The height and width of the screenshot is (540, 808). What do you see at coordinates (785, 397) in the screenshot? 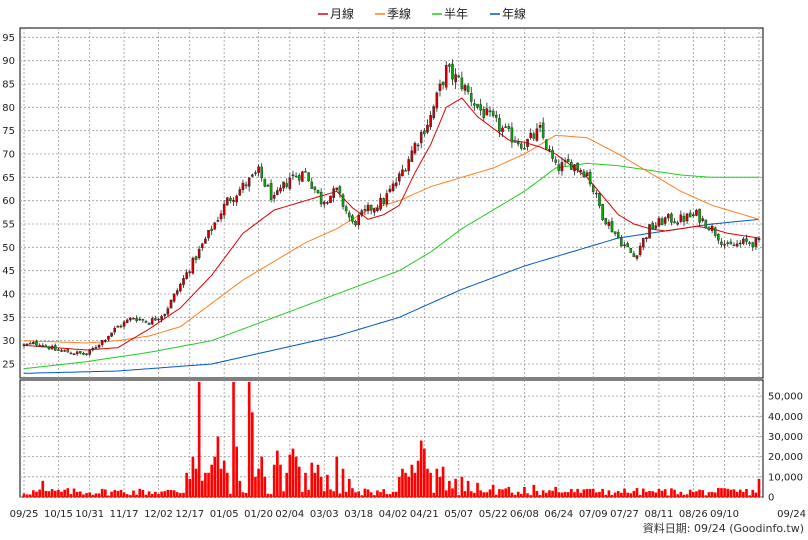
I see `volume-y-tick-label: 50,000` at bounding box center [785, 397].